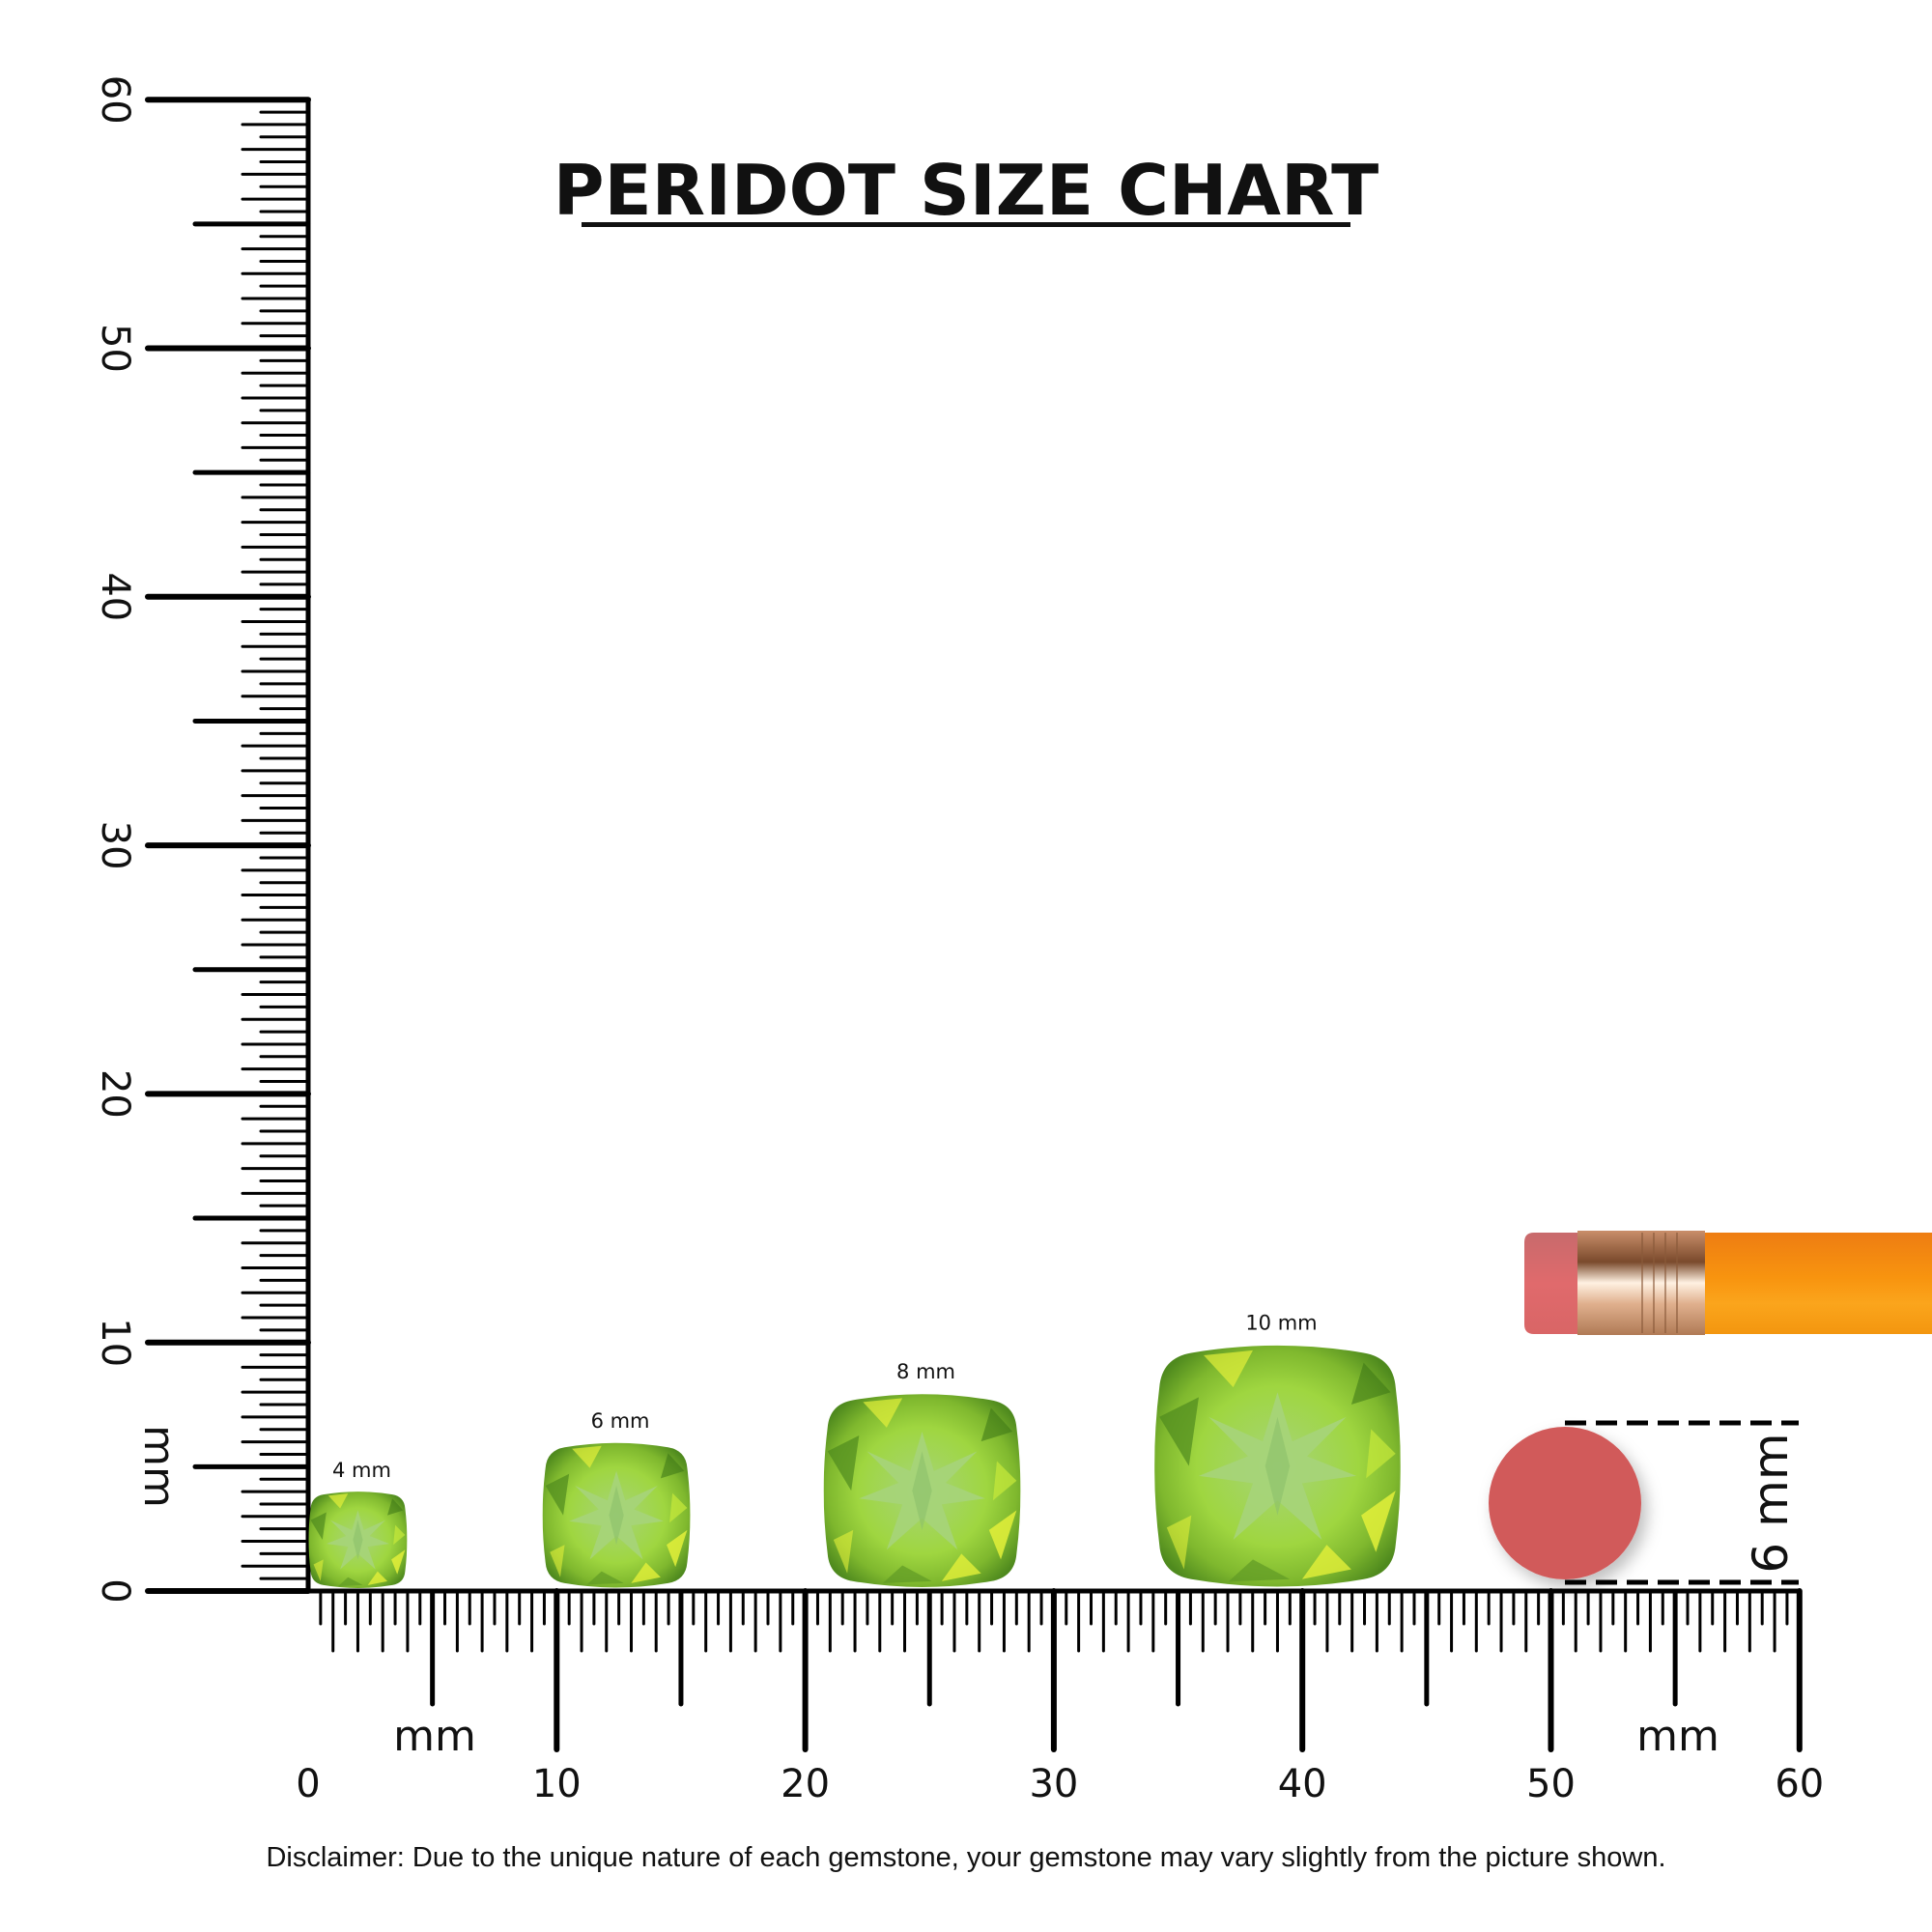 This screenshot has width=1932, height=1932. What do you see at coordinates (966, 190) in the screenshot?
I see `page-title: PERIDOT SIZE CHART` at bounding box center [966, 190].